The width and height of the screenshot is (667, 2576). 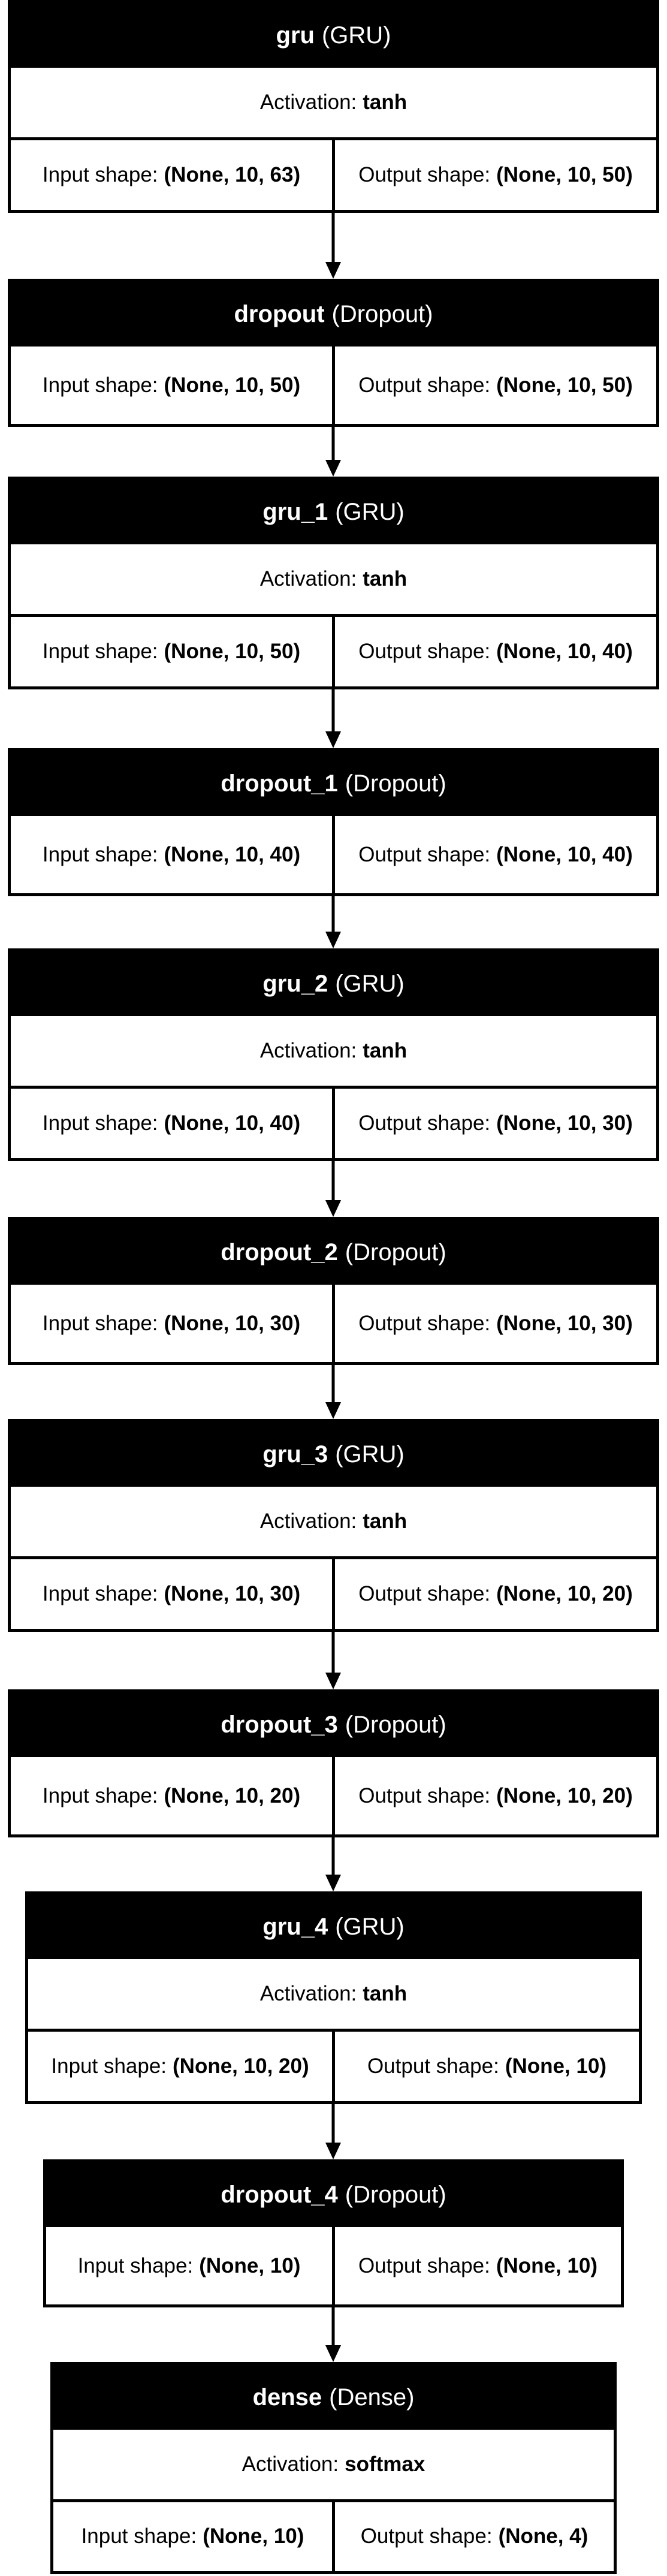 What do you see at coordinates (279, 1253) in the screenshot?
I see `layer-name: dropout_2` at bounding box center [279, 1253].